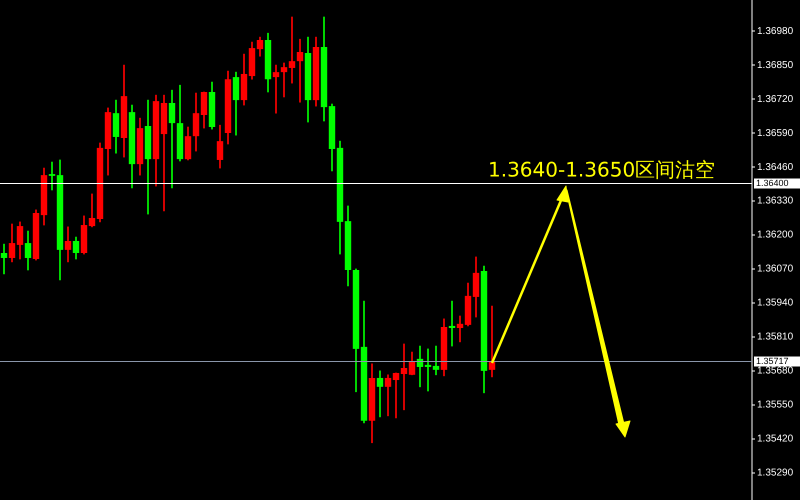  Describe the element at coordinates (775, 31) in the screenshot. I see `y-tick-label: 1.36980` at that location.